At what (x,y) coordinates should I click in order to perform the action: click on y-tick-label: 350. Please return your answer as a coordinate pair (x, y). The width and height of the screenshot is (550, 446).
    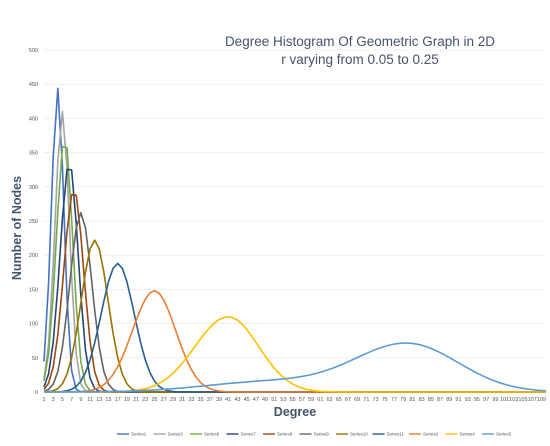
    Looking at the image, I should click on (33, 154).